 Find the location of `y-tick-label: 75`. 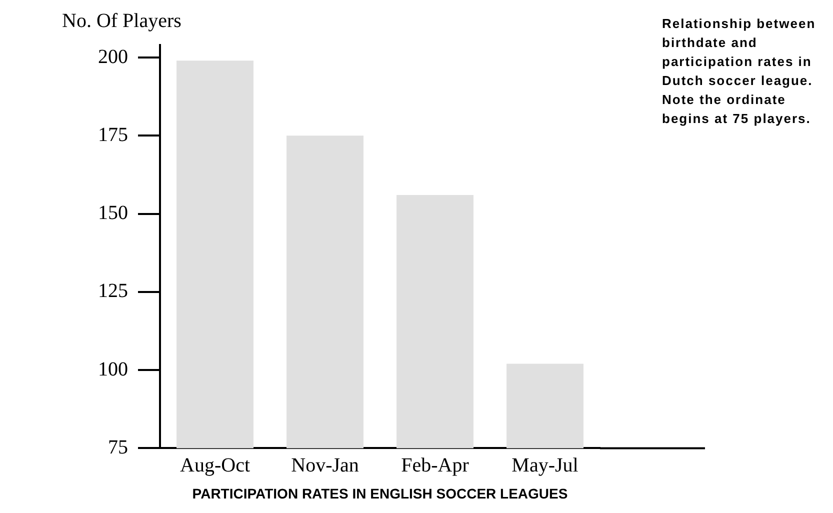

y-tick-label: 75 is located at coordinates (118, 447).